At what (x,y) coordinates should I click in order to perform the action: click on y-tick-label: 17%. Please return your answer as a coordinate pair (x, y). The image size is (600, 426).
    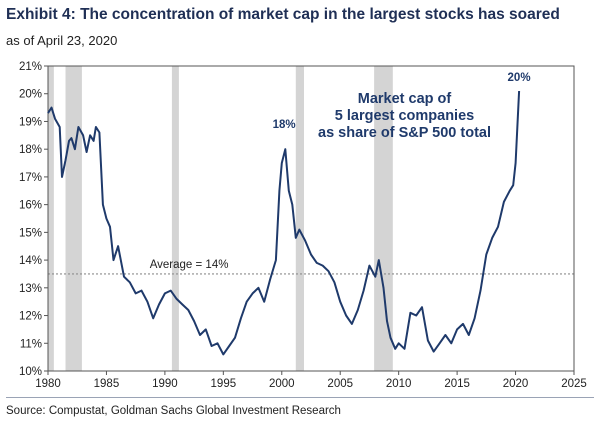
    Looking at the image, I should click on (30, 178).